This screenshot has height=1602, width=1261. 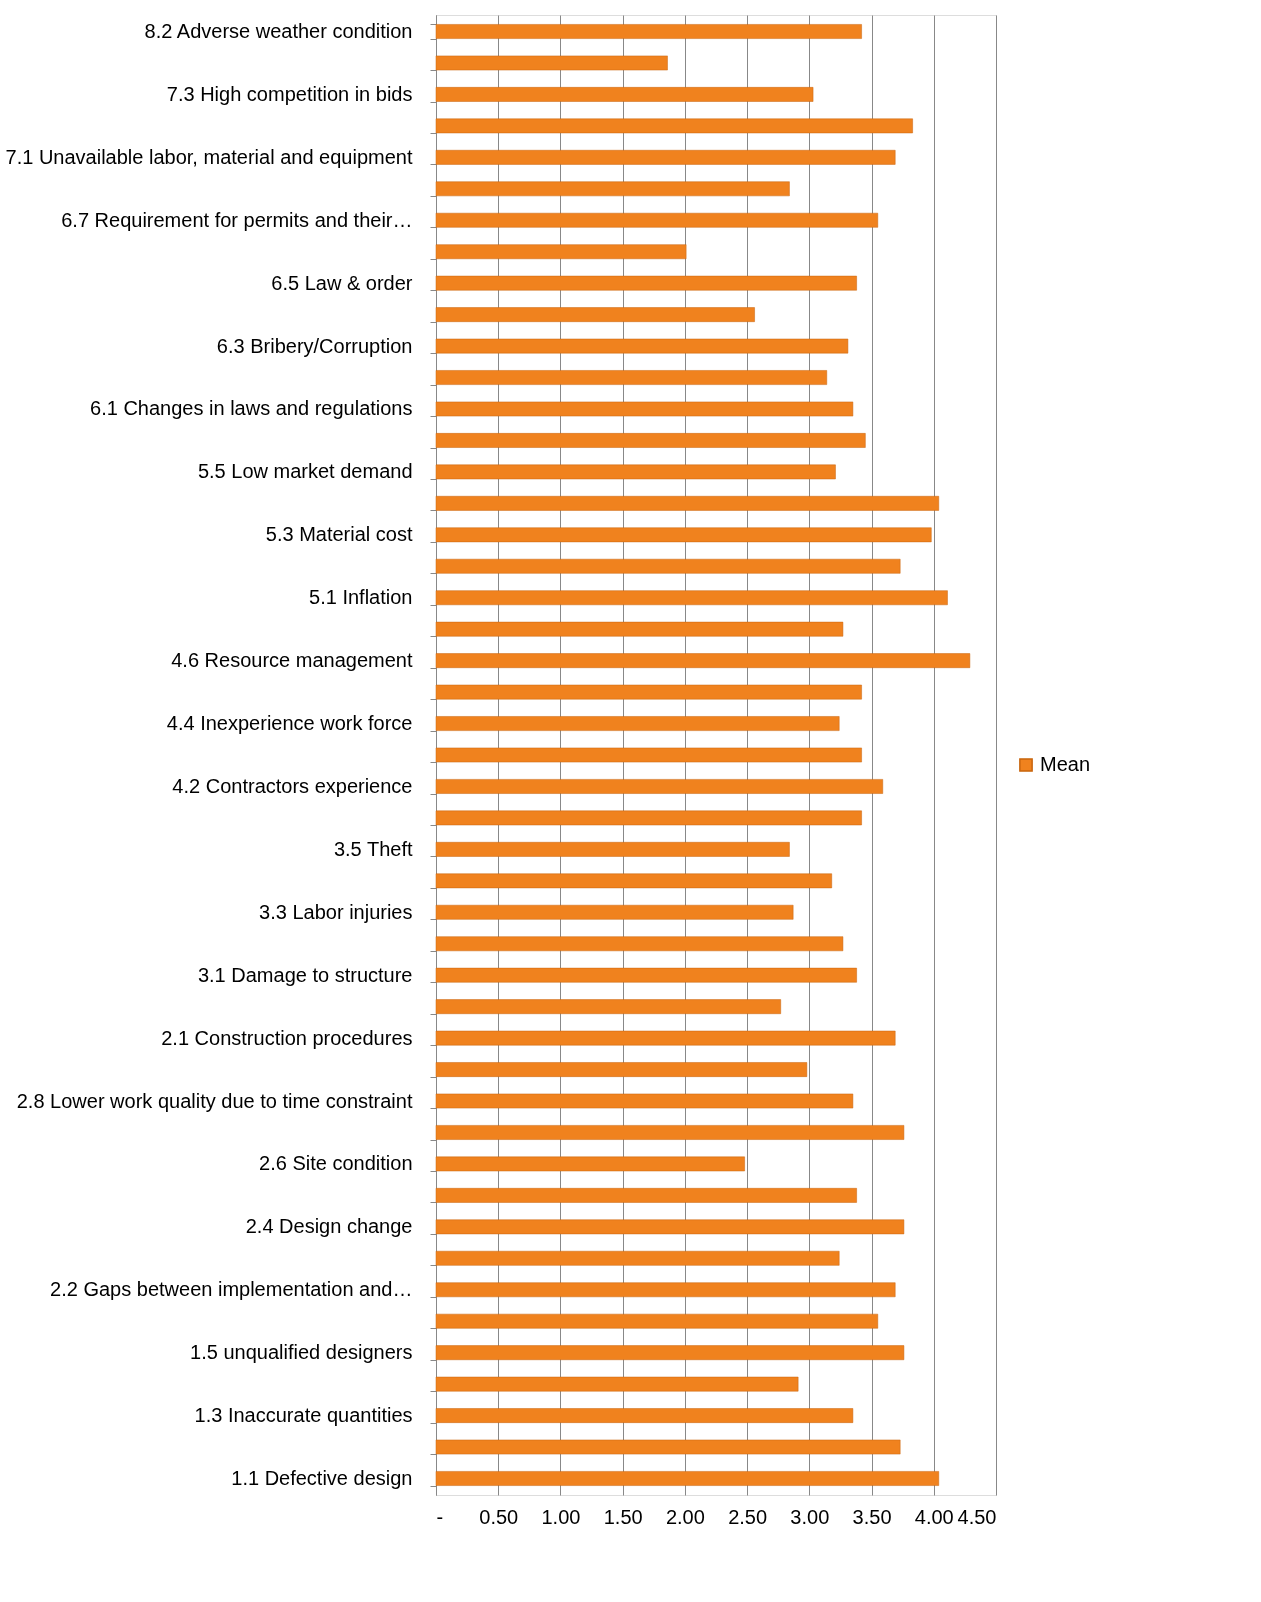 What do you see at coordinates (440, 1516) in the screenshot?
I see `x-tick-label: -` at bounding box center [440, 1516].